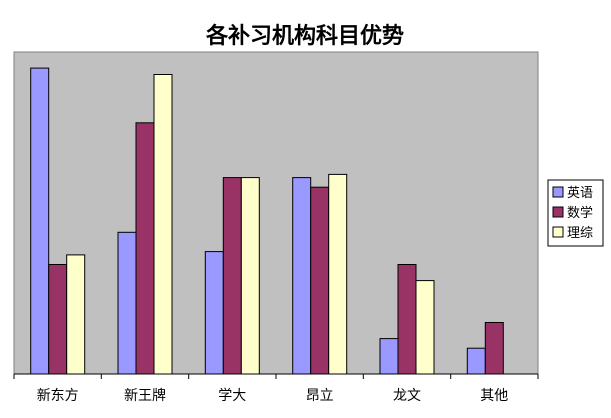  What do you see at coordinates (58, 319) in the screenshot?
I see `bar-数学-新东方` at bounding box center [58, 319].